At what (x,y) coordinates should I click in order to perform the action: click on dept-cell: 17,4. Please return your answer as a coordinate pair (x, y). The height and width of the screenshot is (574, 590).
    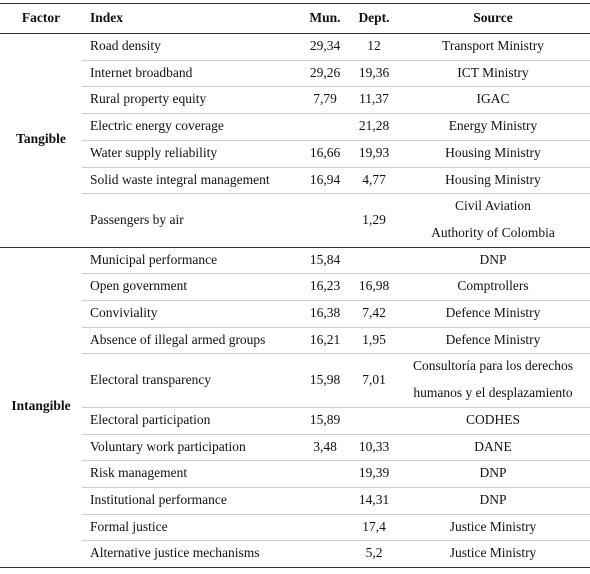
    Looking at the image, I should click on (374, 526).